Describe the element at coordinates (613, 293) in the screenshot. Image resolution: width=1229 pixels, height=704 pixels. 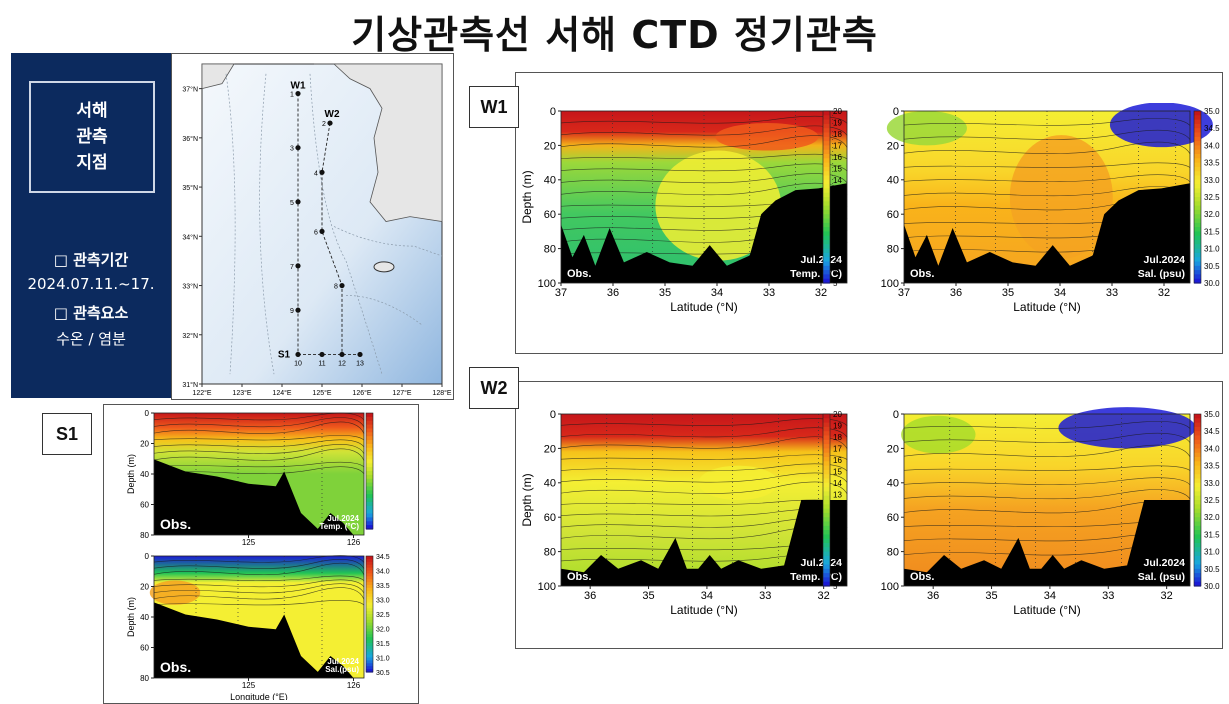
I see `x-tick-label: 36` at that location.